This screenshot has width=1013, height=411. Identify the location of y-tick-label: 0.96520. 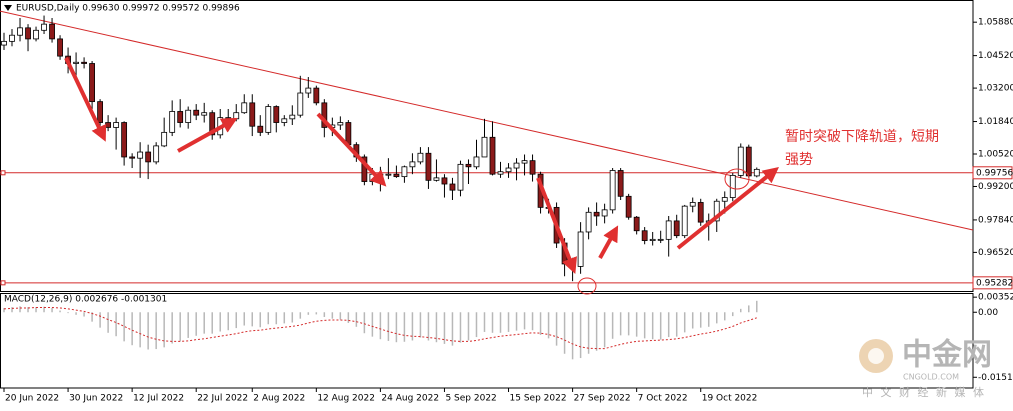
(995, 253).